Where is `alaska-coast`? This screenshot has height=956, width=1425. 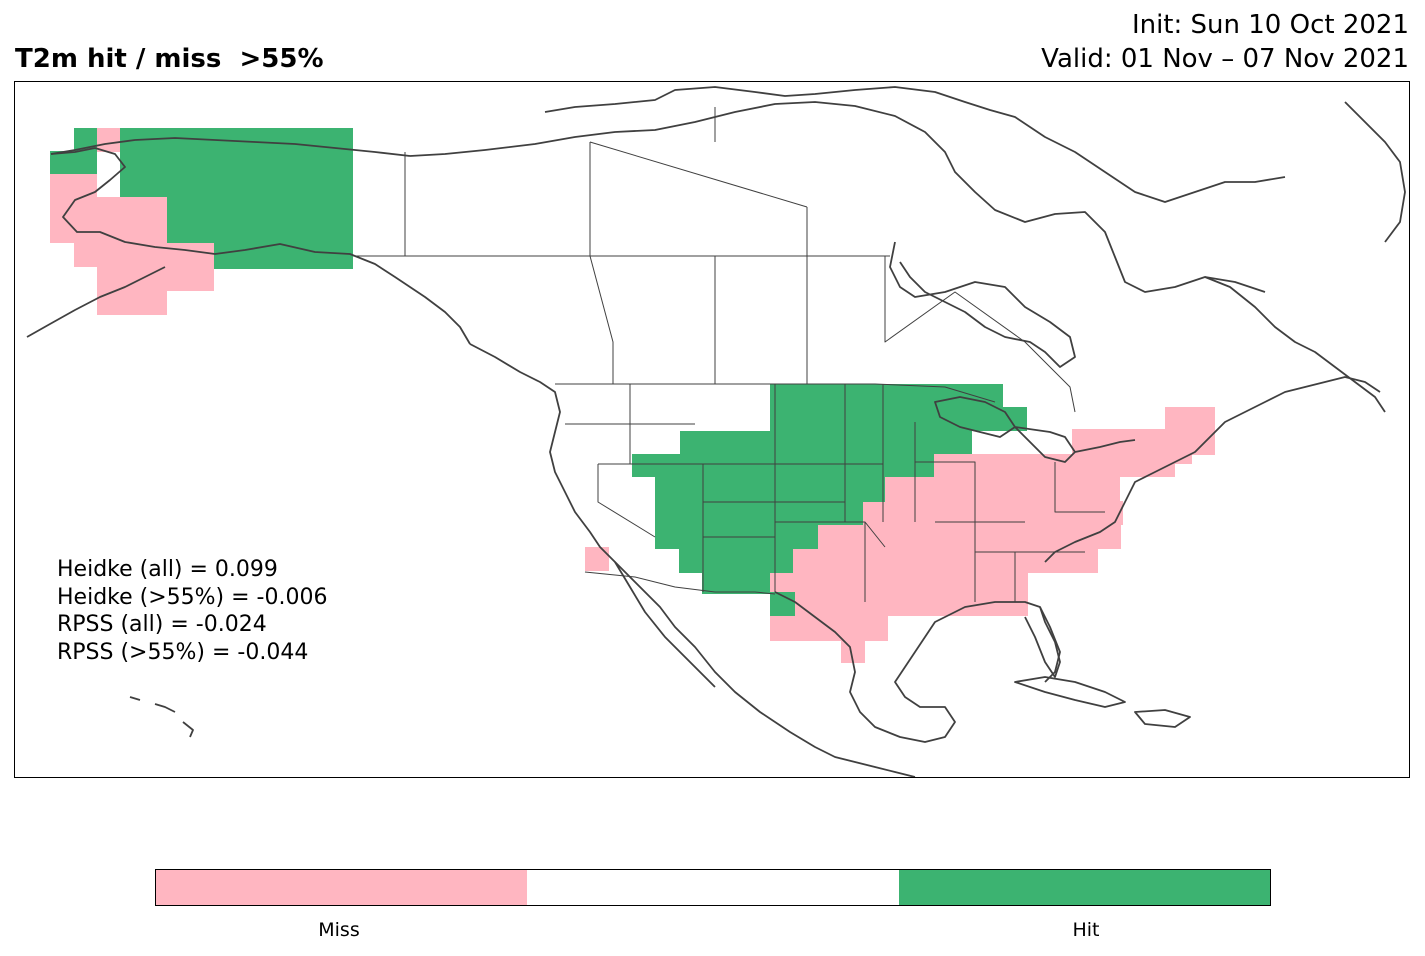 alaska-coast is located at coordinates (260, 246).